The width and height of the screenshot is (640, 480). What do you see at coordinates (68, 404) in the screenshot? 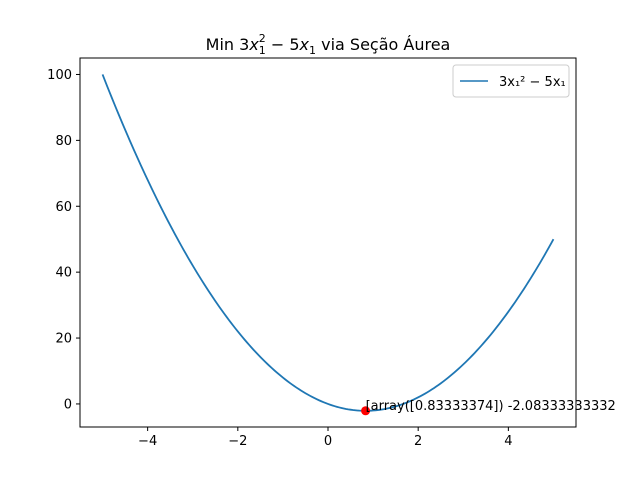
I see `y-tick-label: 0` at bounding box center [68, 404].